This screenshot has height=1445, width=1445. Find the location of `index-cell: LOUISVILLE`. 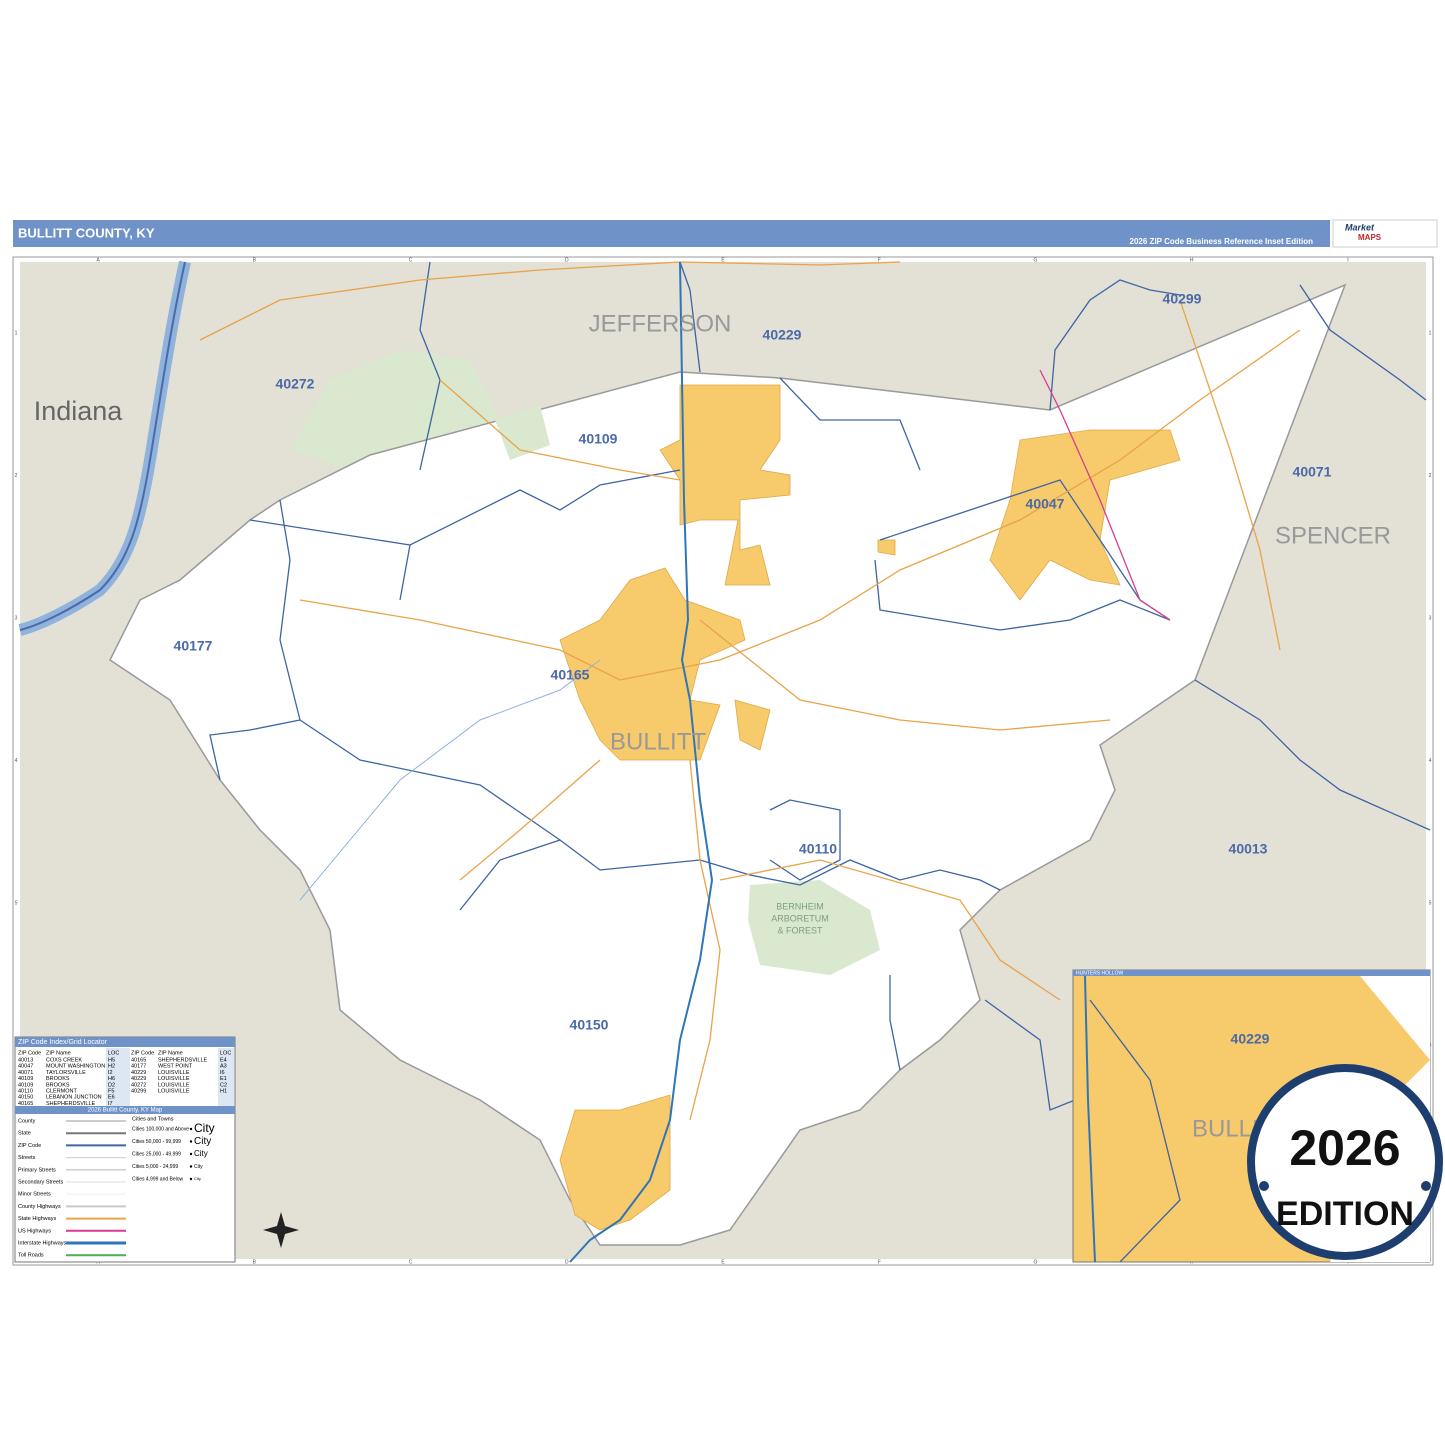

index-cell: LOUISVILLE is located at coordinates (174, 1091).